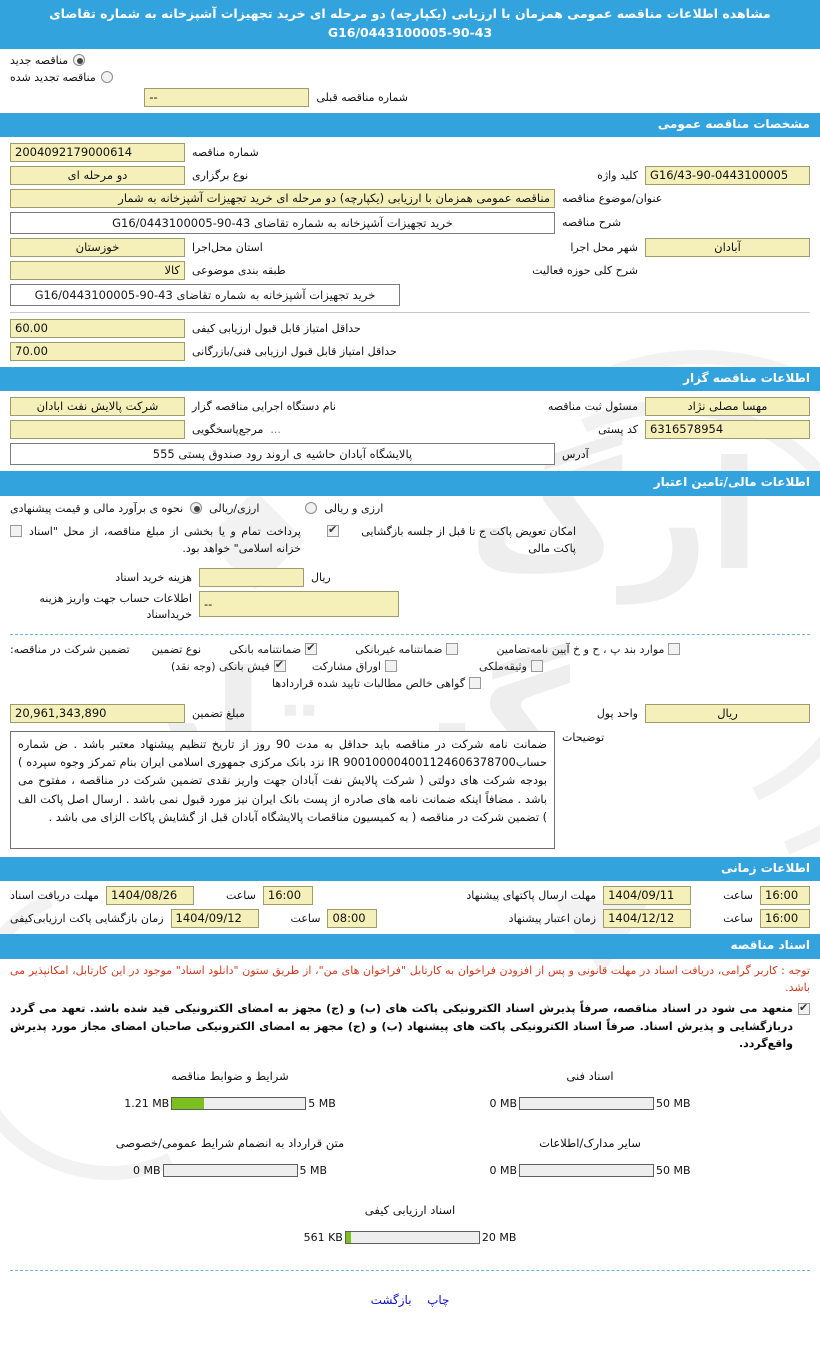 The height and width of the screenshot is (1357, 820). I want to click on checkbox-envelope-swap, so click(333, 530).